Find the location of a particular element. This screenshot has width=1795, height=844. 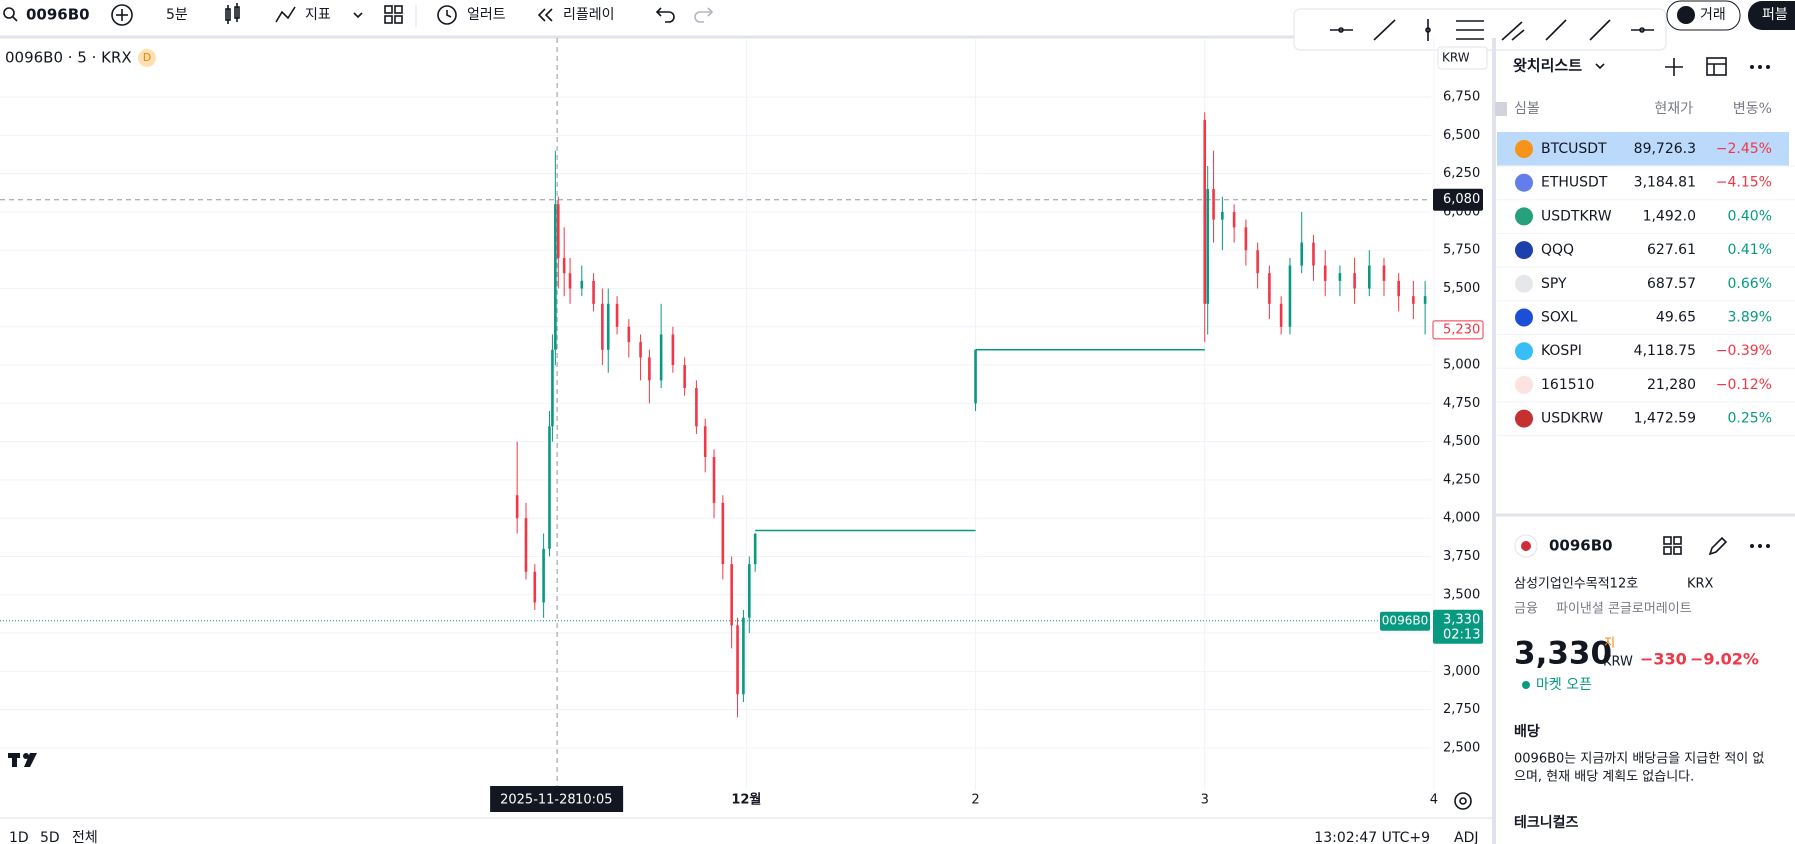

marker-label: 5,230 is located at coordinates (1461, 329).